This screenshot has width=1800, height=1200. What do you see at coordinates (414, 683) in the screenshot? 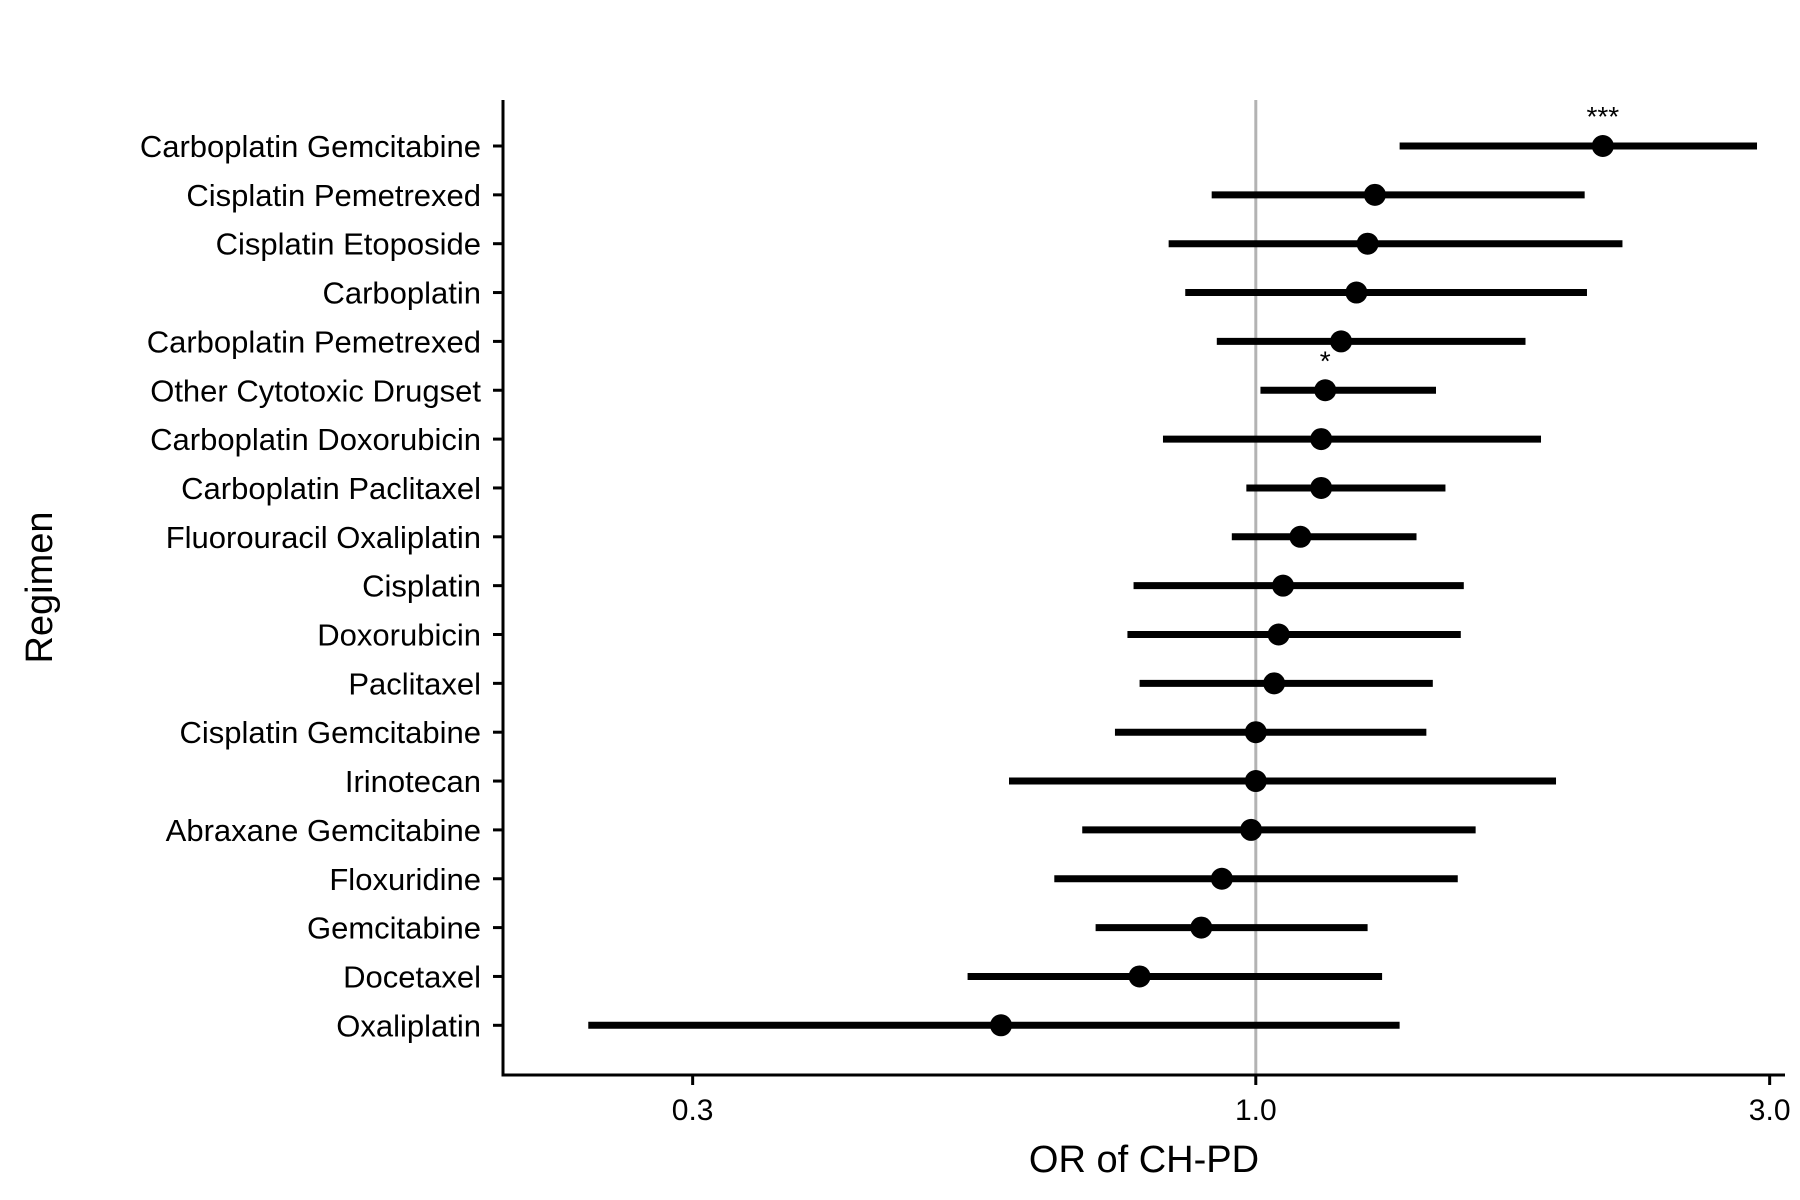
I see `category-label: Paclitaxel` at bounding box center [414, 683].